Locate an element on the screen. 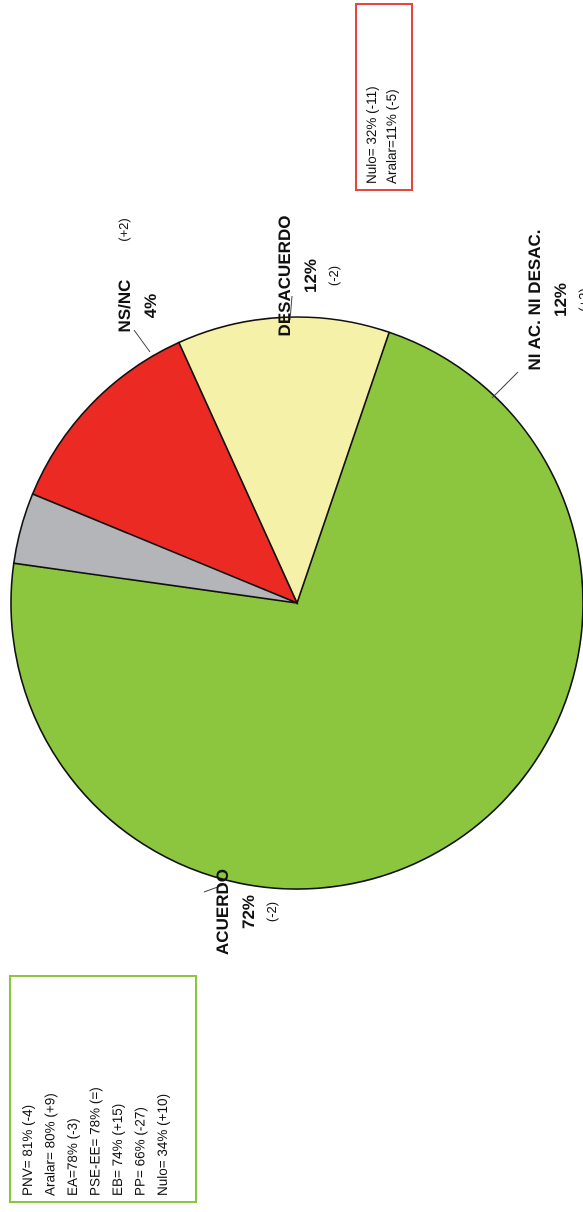 This screenshot has width=583, height=1212. acuerdo-breakdown-line: Nulo= 34% (+10) is located at coordinates (162, 1145).